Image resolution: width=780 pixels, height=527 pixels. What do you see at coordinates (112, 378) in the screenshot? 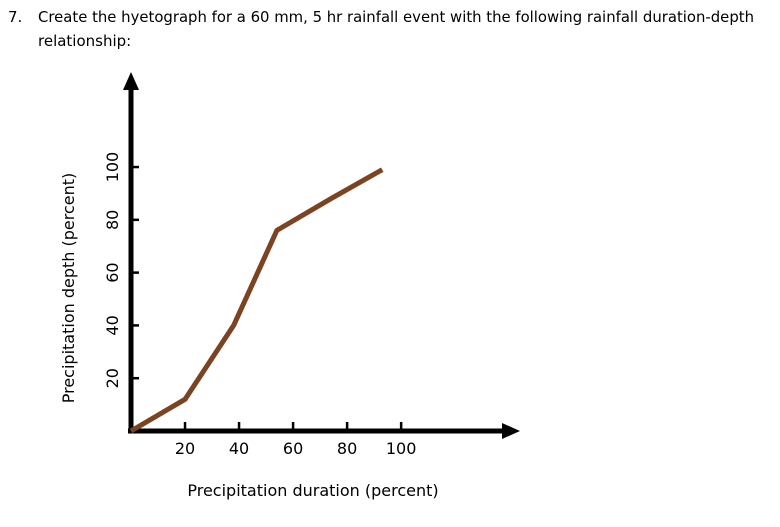
I see `y-tick-label: 20` at bounding box center [112, 378].